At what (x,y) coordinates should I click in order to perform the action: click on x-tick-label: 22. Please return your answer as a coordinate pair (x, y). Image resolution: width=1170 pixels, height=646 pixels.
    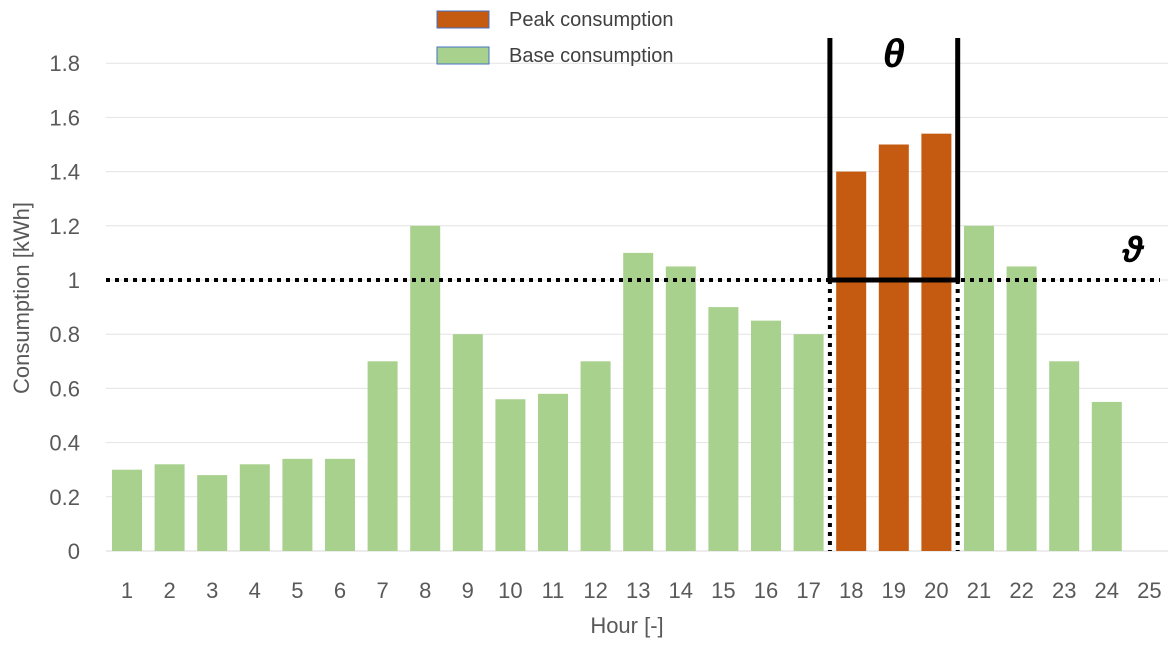
    Looking at the image, I should click on (1021, 590).